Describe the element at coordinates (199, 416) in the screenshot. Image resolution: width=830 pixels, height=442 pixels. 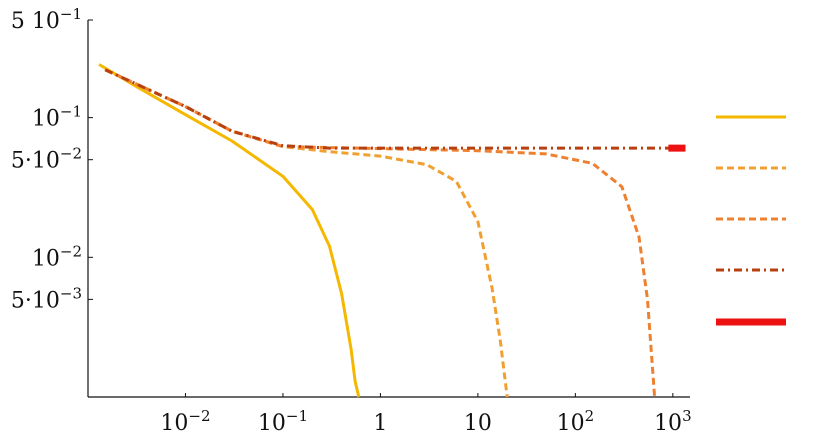
I see `x-tick-exponent: −2` at that location.